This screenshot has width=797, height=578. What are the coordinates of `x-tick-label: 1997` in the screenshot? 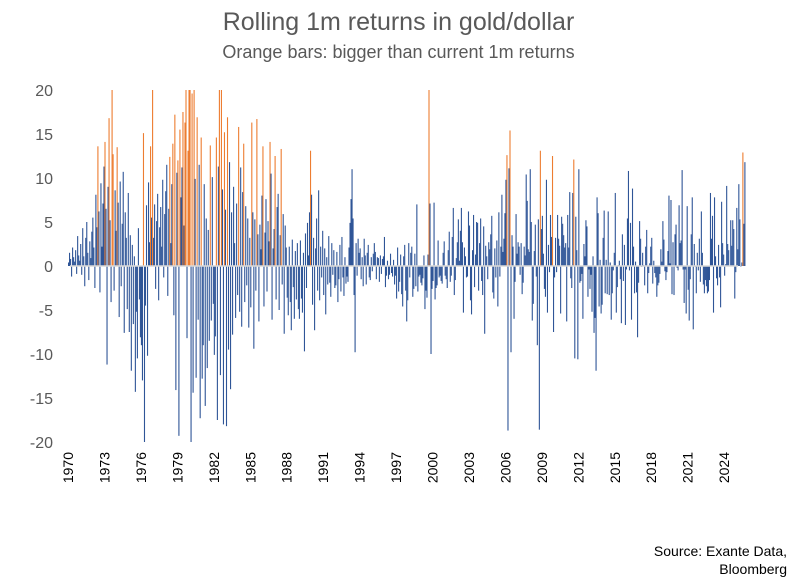 It's located at (396, 467).